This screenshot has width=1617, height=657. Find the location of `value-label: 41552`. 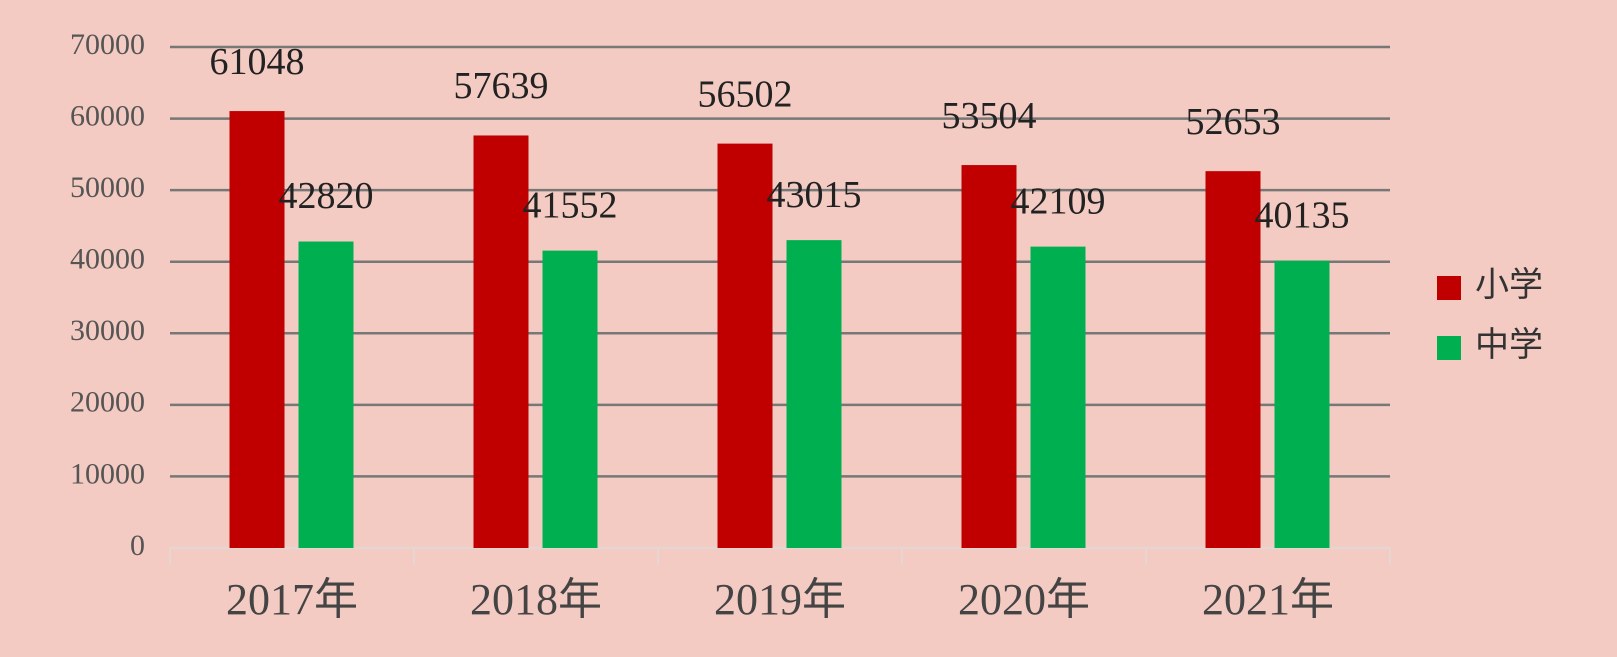

value-label: 41552 is located at coordinates (570, 205).